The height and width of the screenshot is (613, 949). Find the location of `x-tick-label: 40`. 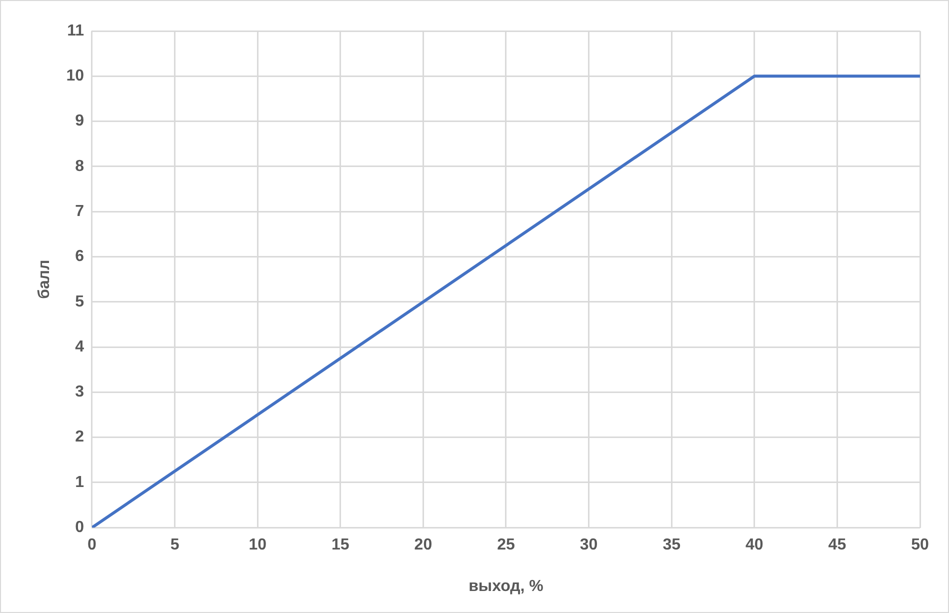

x-tick-label: 40 is located at coordinates (755, 545).